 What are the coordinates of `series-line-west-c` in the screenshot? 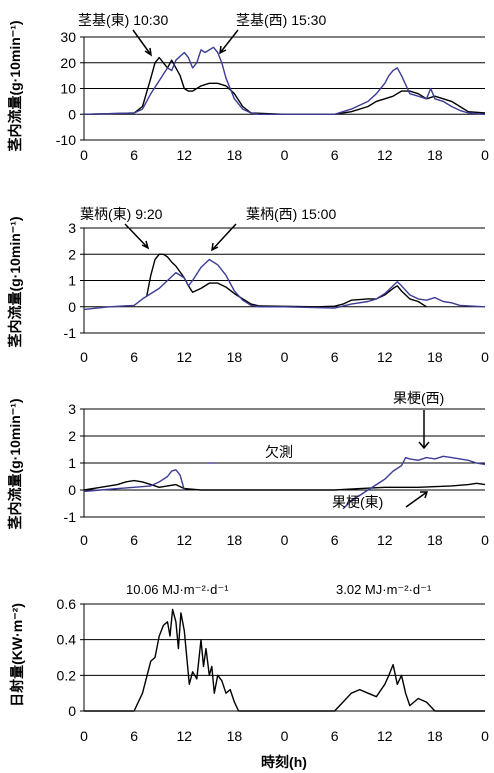 It's located at (414, 482).